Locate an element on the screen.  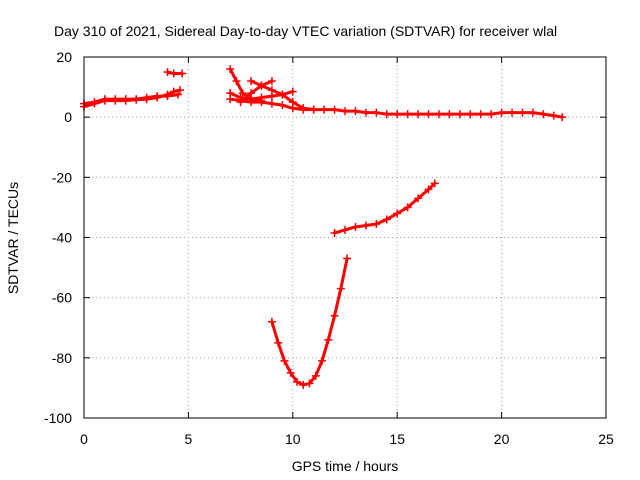
y-tick-label: 0 is located at coordinates (68, 117).